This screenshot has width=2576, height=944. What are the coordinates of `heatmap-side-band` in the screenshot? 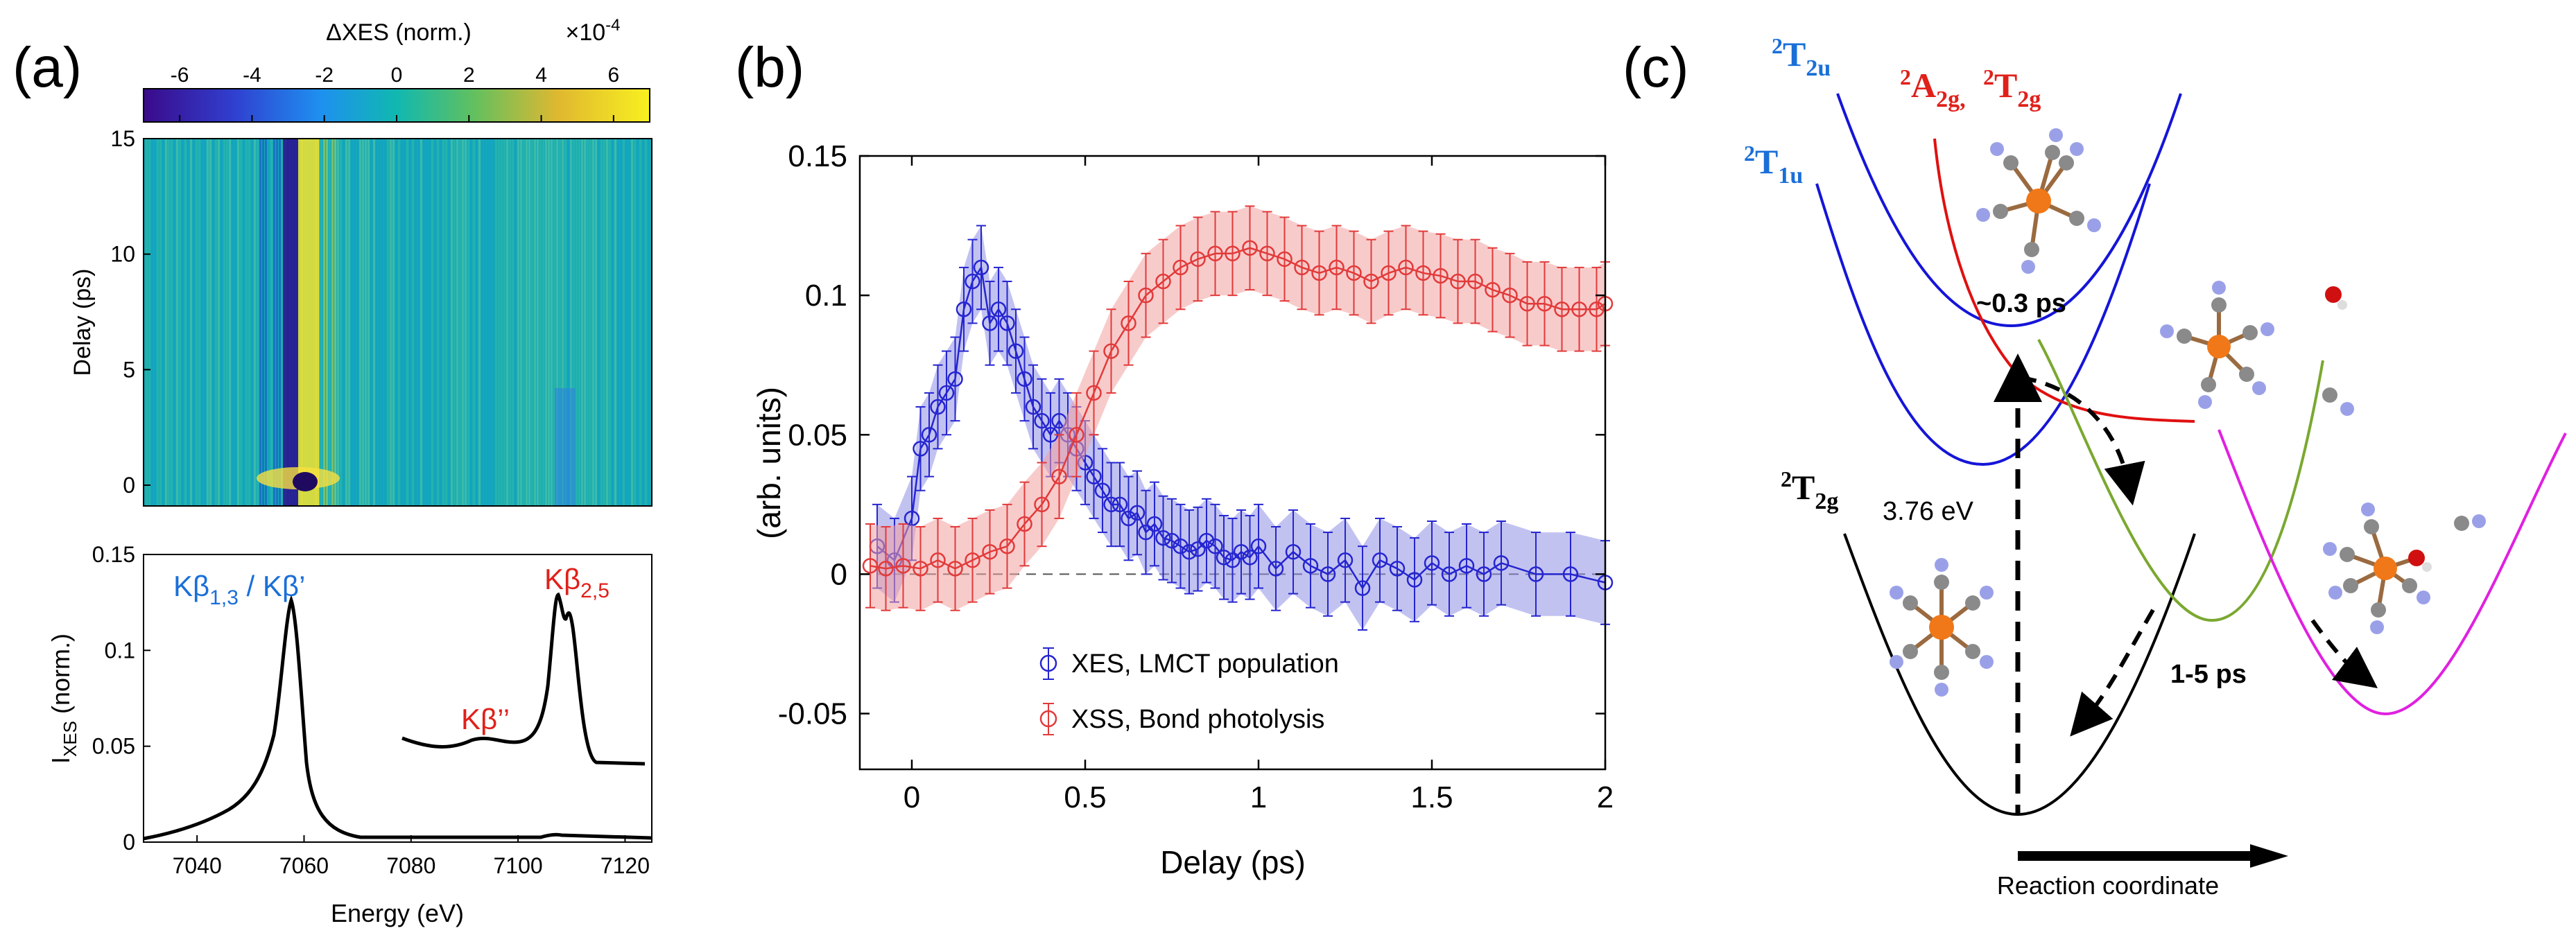 It's located at (565, 447).